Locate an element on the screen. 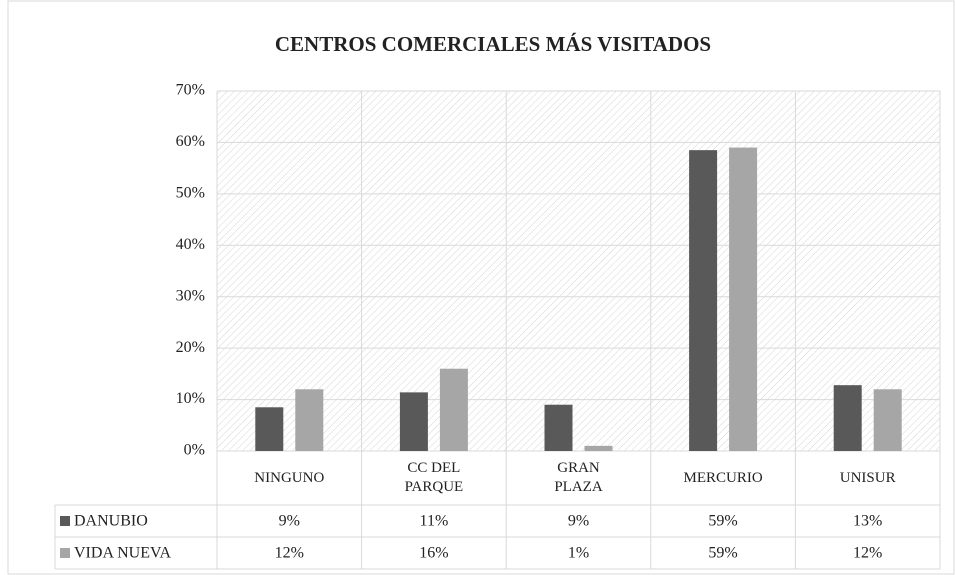  y-tick-label: 10% is located at coordinates (190, 398).